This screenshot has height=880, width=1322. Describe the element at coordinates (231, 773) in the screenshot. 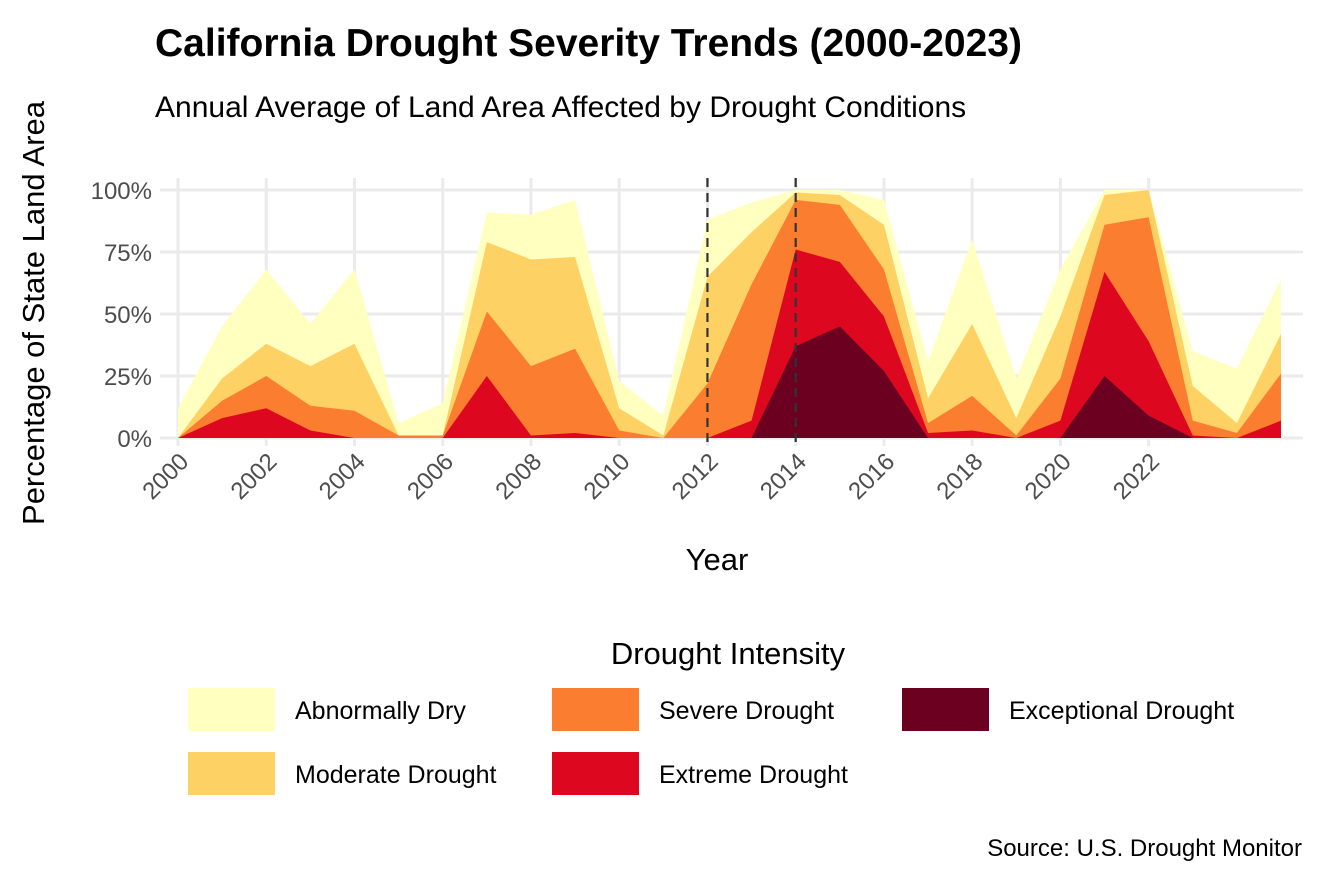

I see `legend-key-moderate-drought` at that location.